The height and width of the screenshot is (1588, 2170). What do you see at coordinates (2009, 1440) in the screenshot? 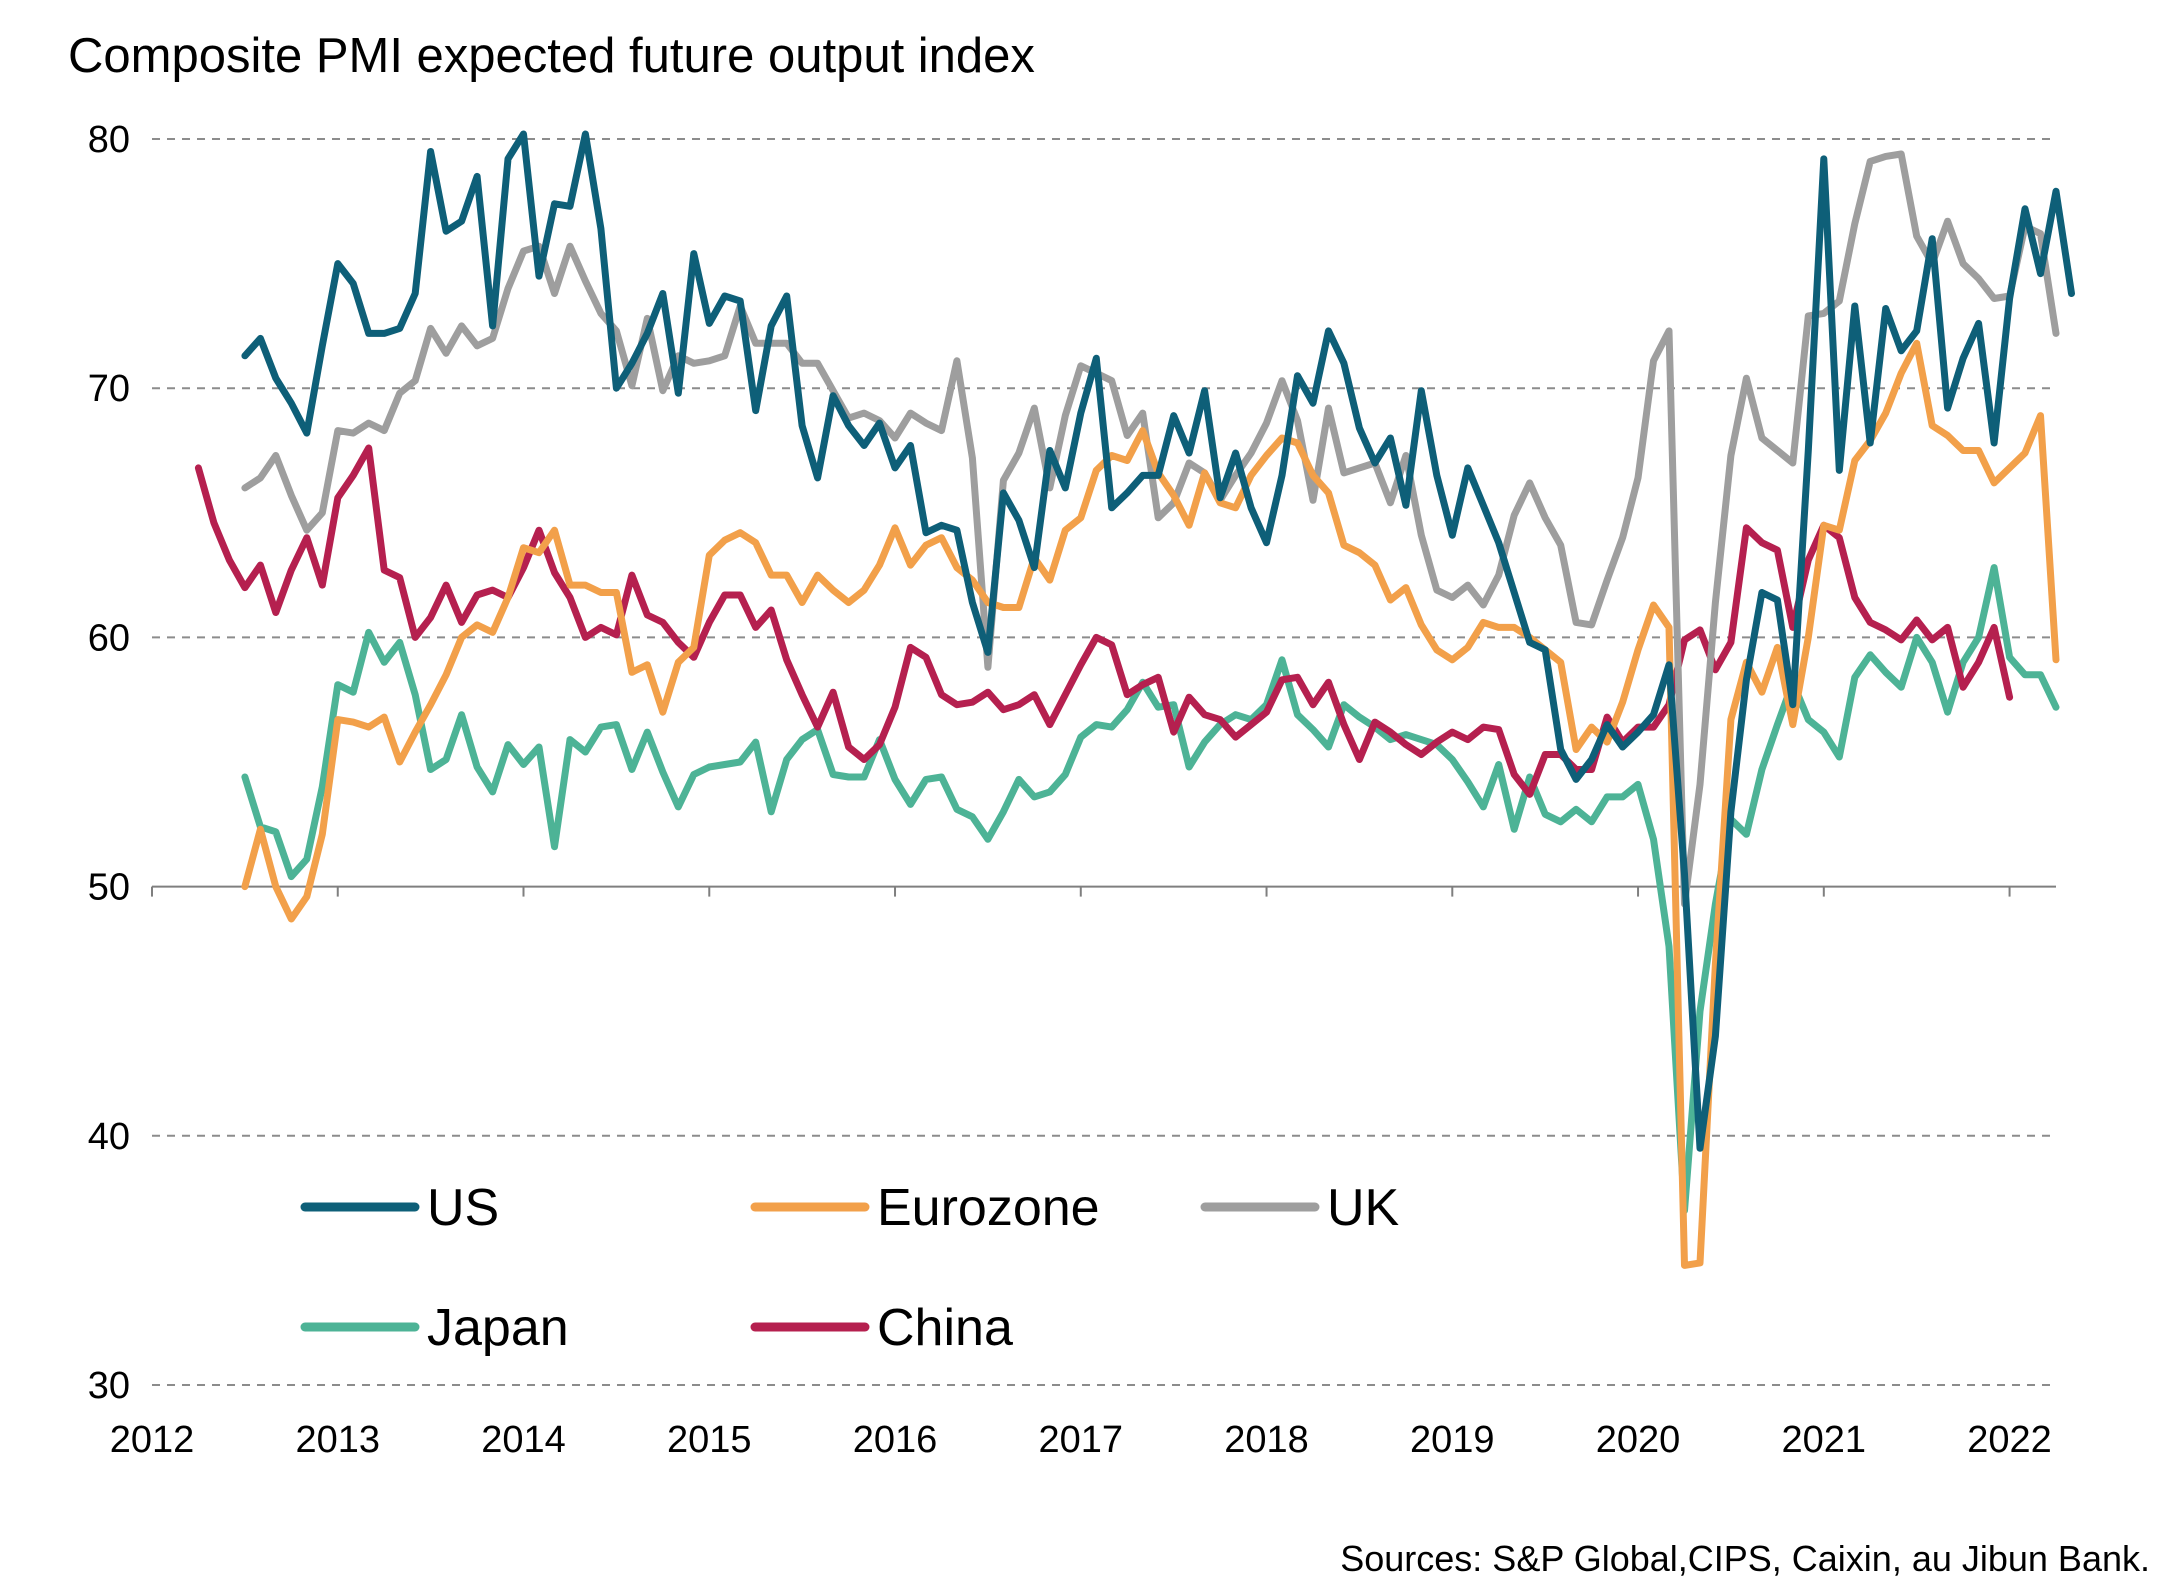
I see `x-tick-label: 2022` at bounding box center [2009, 1440].